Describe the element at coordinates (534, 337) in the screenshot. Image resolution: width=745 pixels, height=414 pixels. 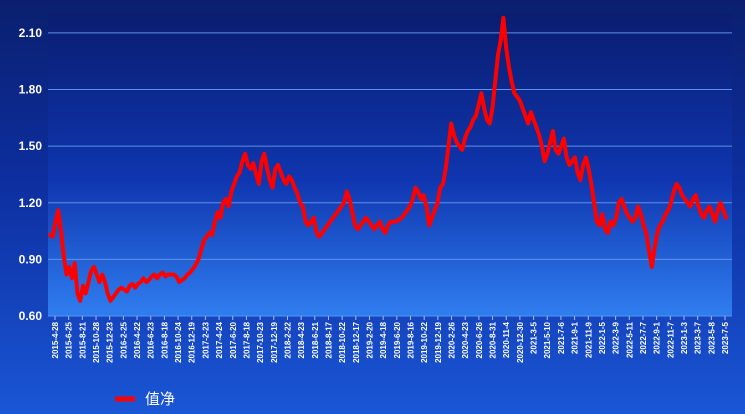
I see `x-tick-label: 2021-3-5` at that location.